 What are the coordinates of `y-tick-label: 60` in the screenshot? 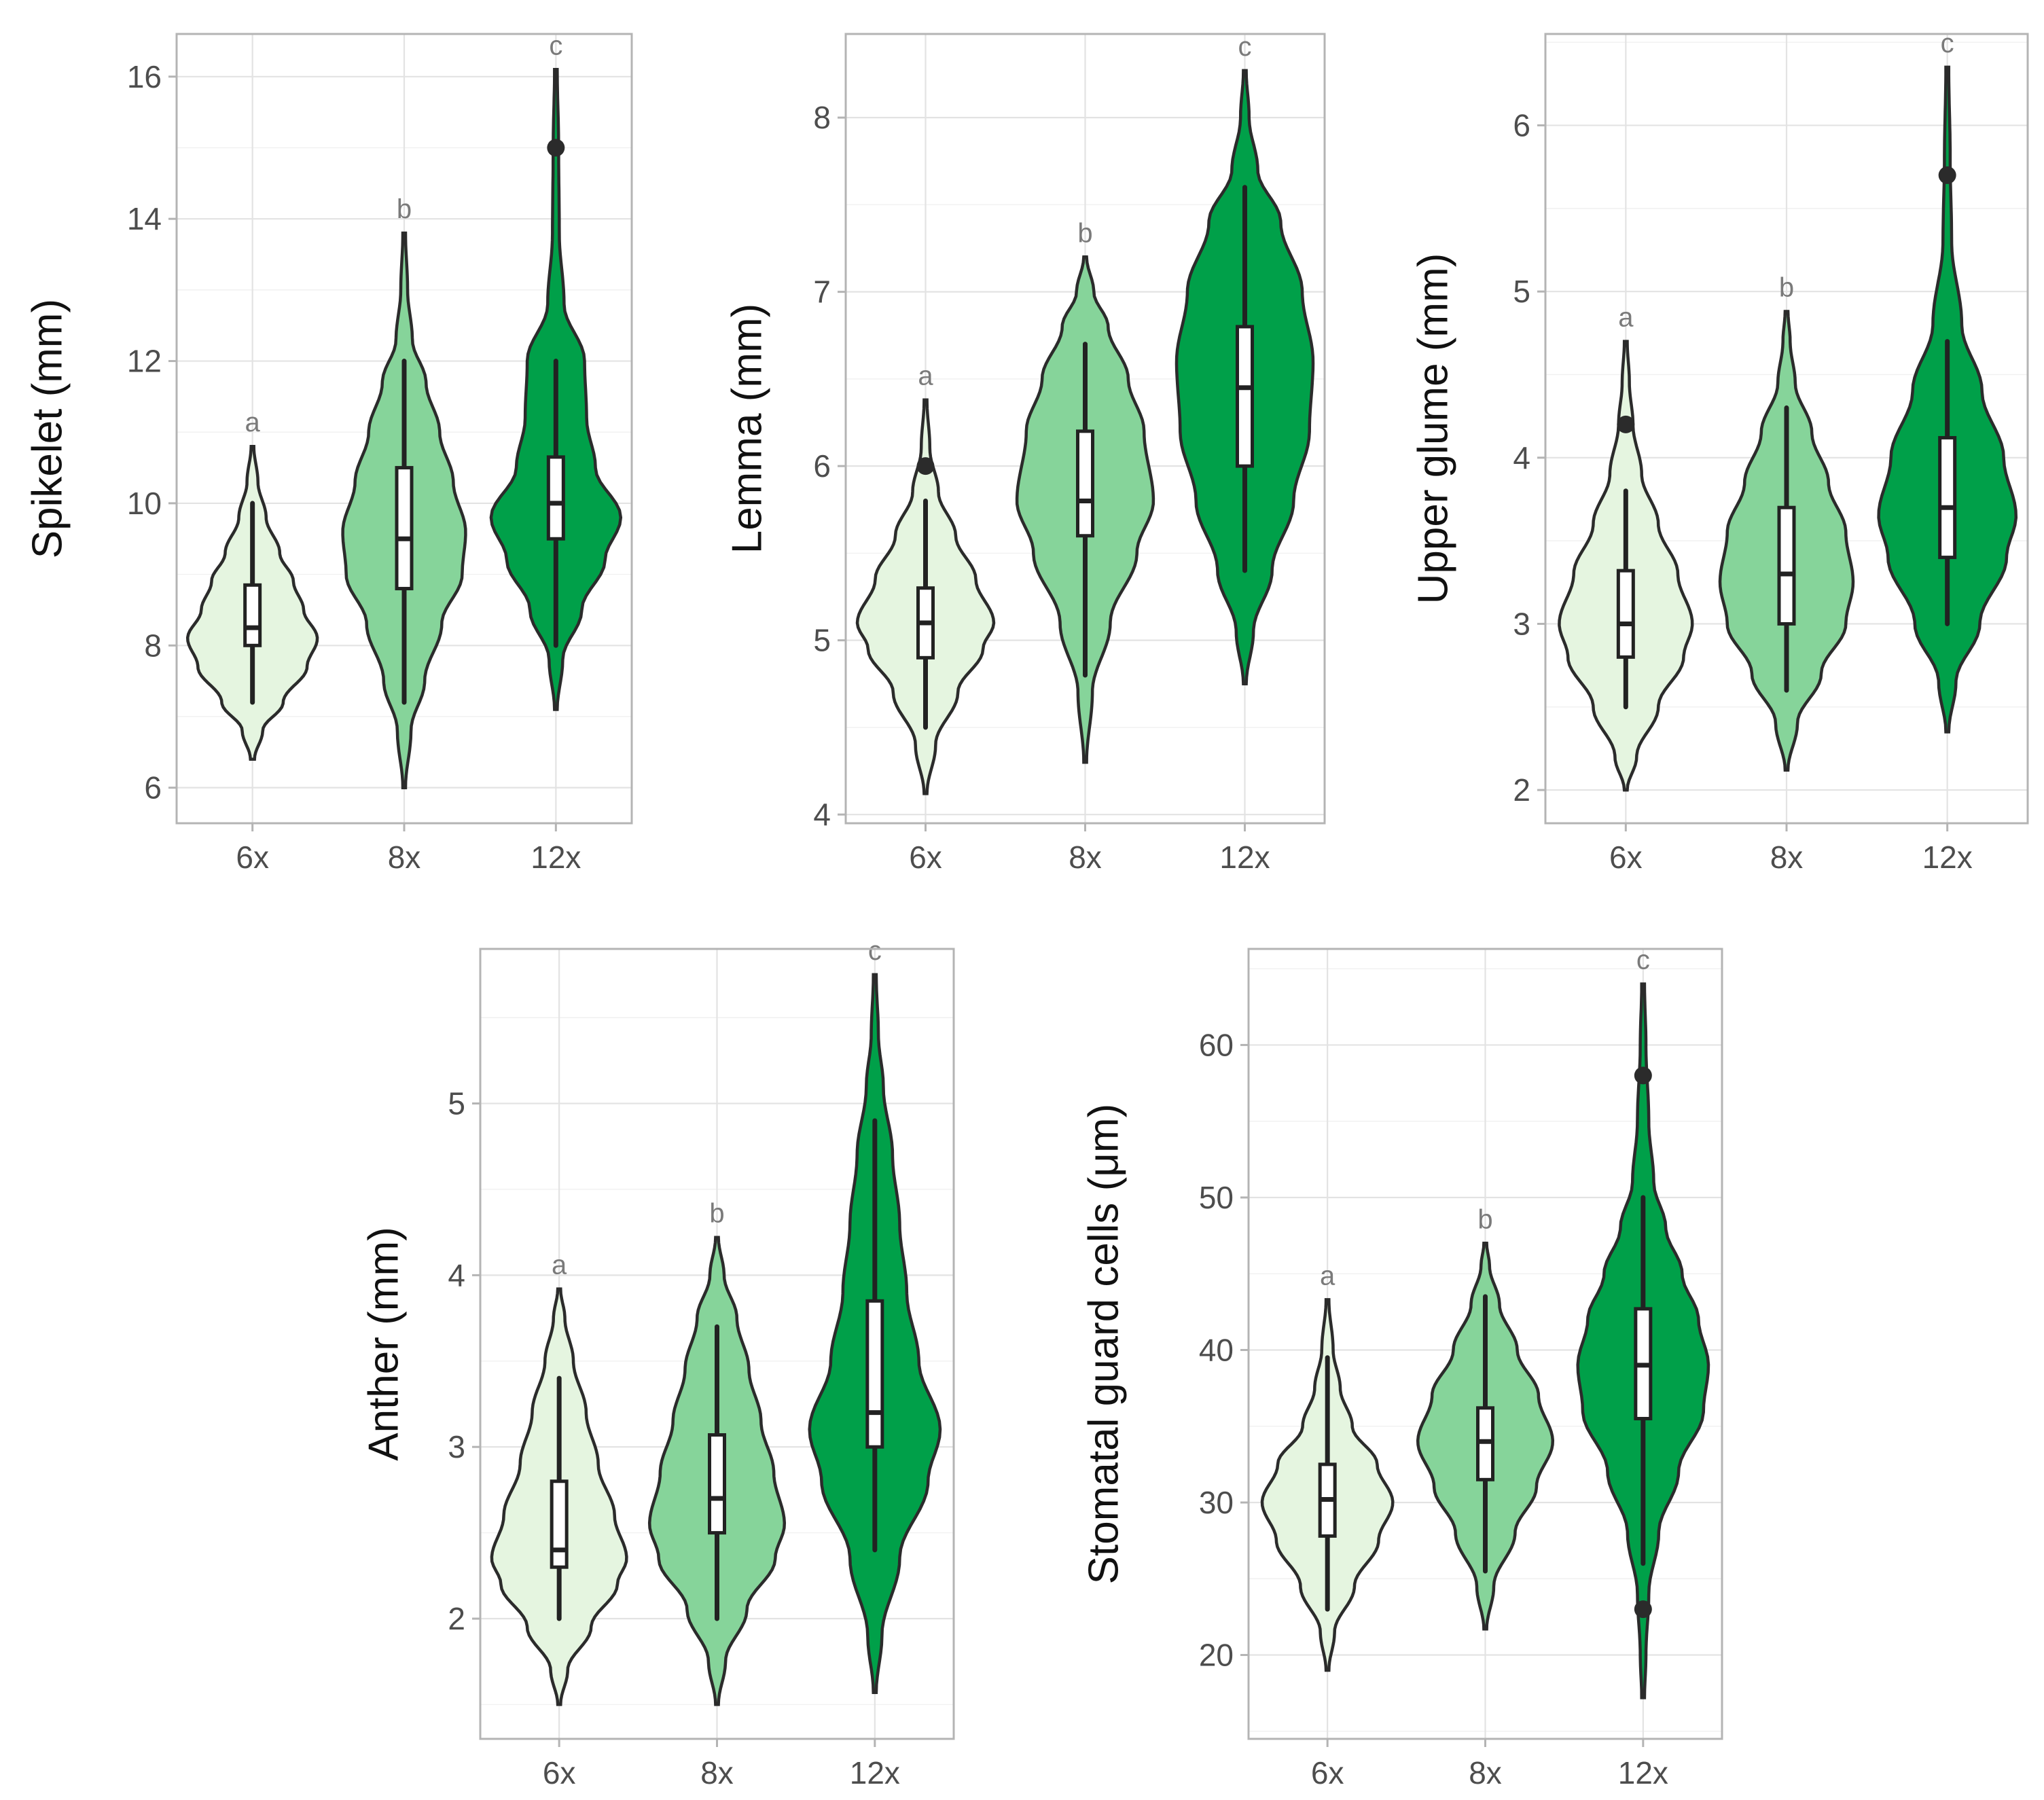 It's located at (1216, 1044).